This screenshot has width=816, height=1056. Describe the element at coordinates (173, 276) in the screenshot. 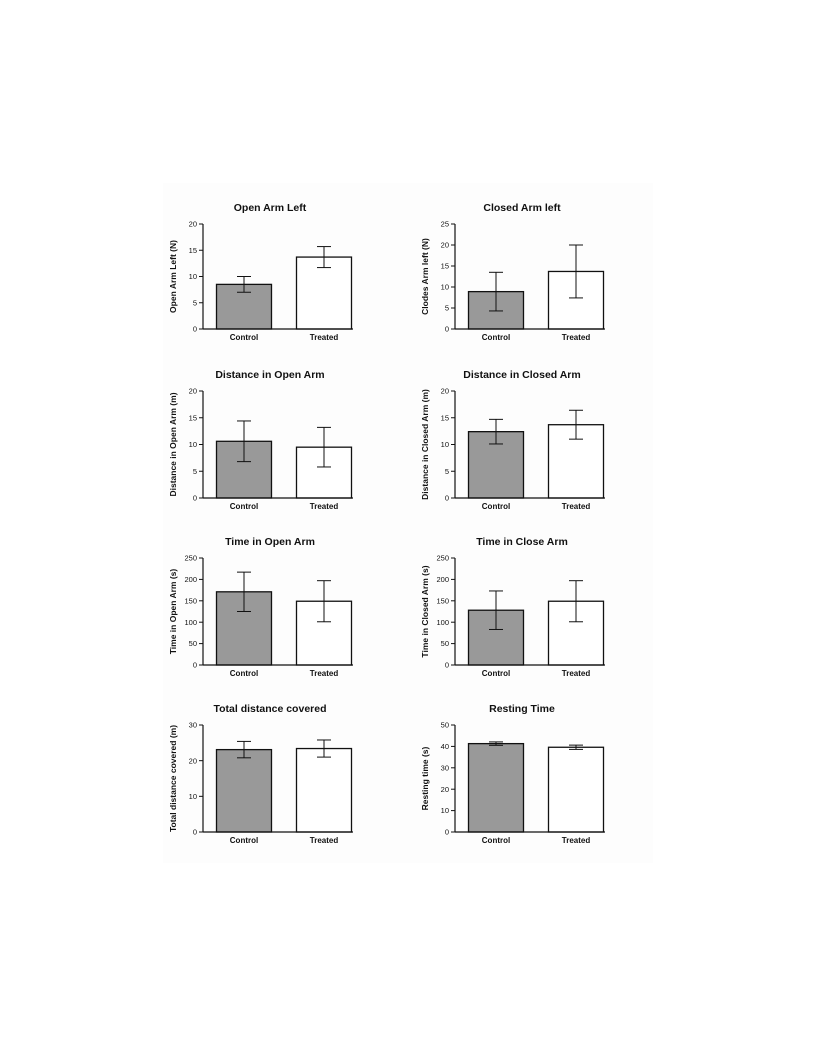

I see `y-axis-label: Open Arm Left (N)` at that location.